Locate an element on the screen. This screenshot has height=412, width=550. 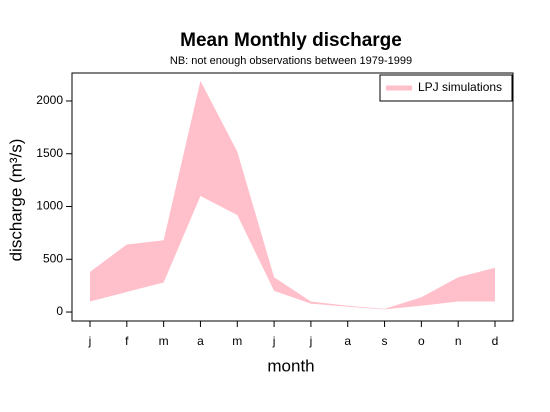
y-tick-label: 500 is located at coordinates (53, 258).